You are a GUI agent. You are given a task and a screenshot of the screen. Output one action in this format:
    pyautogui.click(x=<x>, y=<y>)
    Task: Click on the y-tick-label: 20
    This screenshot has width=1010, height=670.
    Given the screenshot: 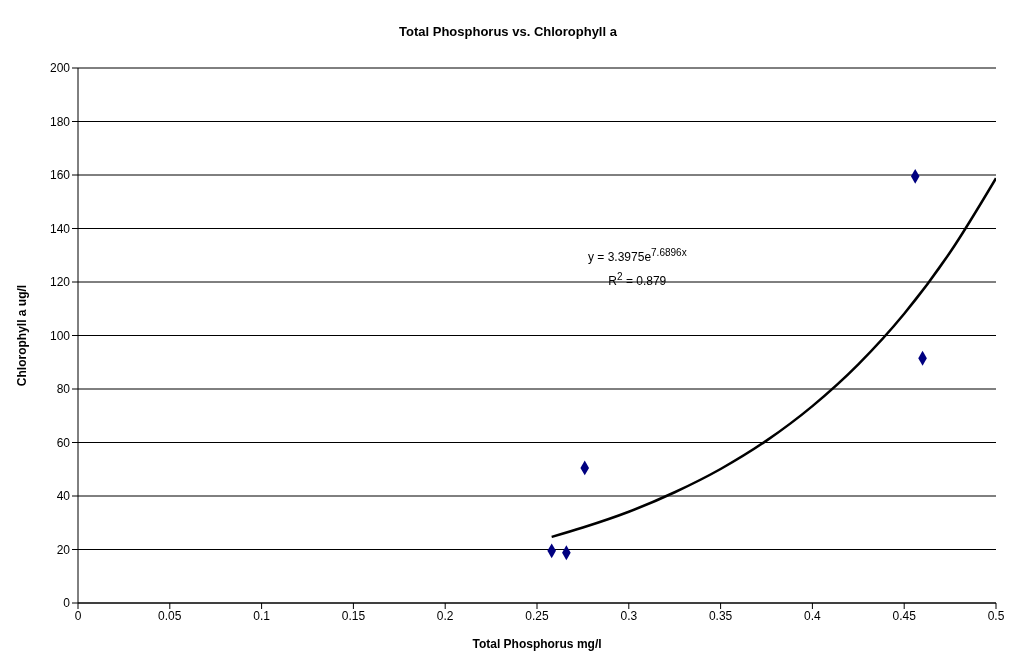 What is the action you would take?
    pyautogui.click(x=63, y=549)
    